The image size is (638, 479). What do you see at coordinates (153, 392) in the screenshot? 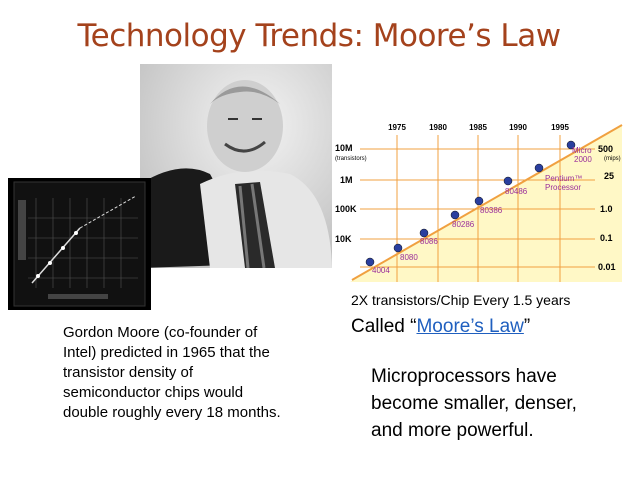
I see `text-line: semiconductor chips would` at bounding box center [153, 392].